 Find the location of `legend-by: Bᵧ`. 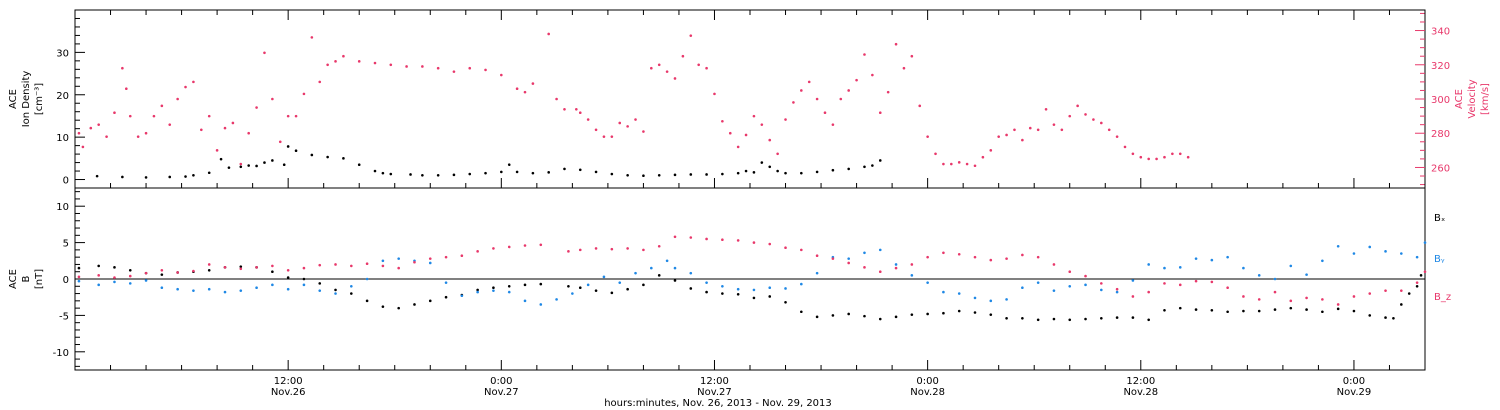

legend-by: Bᵧ is located at coordinates (1439, 259).